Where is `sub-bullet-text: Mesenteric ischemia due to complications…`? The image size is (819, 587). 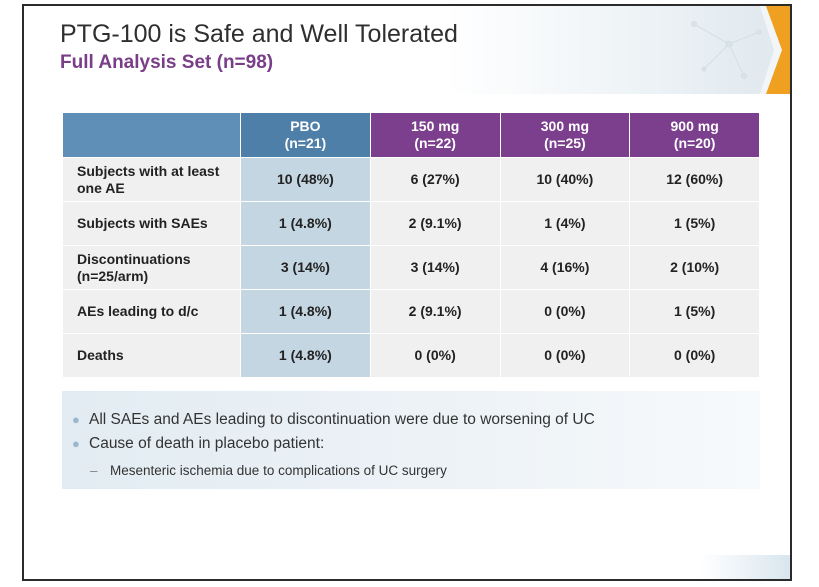
sub-bullet-text: Mesenteric ischemia due to complications… is located at coordinates (278, 470).